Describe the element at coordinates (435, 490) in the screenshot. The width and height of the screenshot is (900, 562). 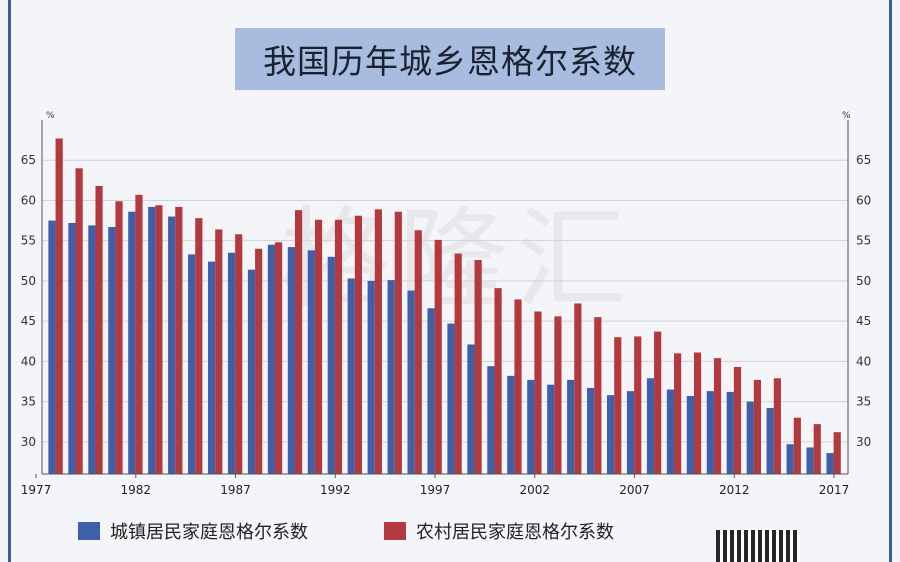
I see `x-tick-label: 1997` at that location.